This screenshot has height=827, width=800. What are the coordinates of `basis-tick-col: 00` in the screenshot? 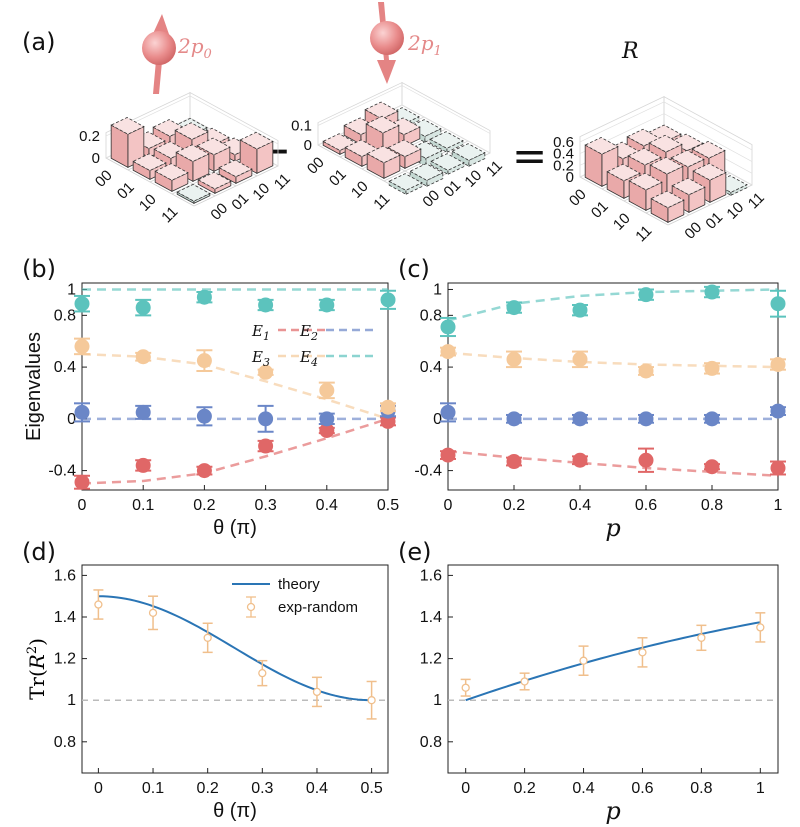 It's located at (219, 212).